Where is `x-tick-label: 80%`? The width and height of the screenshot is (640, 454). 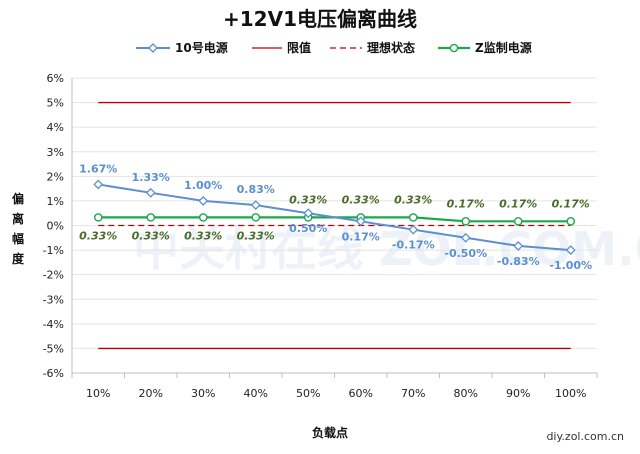
x-tick-label: 80% is located at coordinates (466, 393).